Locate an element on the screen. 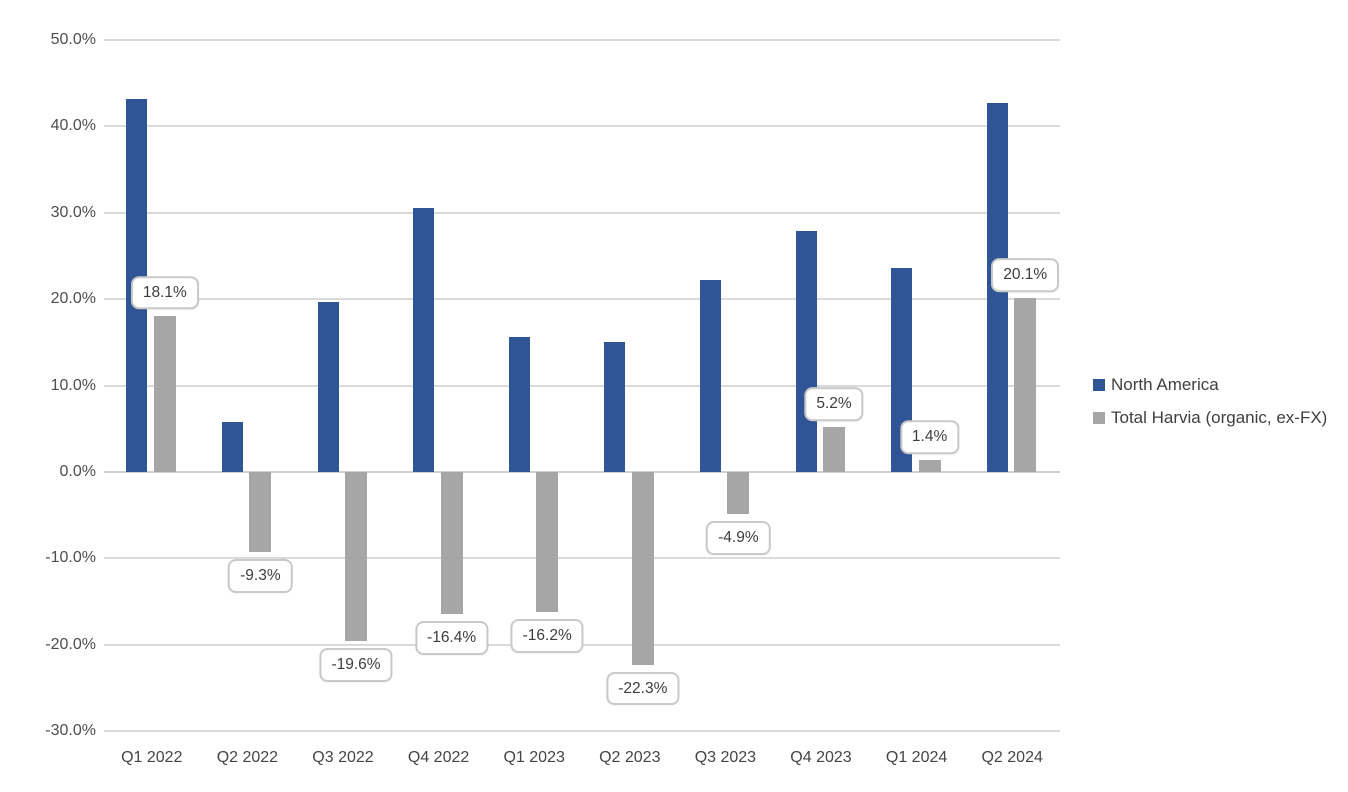 The height and width of the screenshot is (792, 1348). data-label-total-harvia-q2-2023: -22.3% is located at coordinates (643, 688).